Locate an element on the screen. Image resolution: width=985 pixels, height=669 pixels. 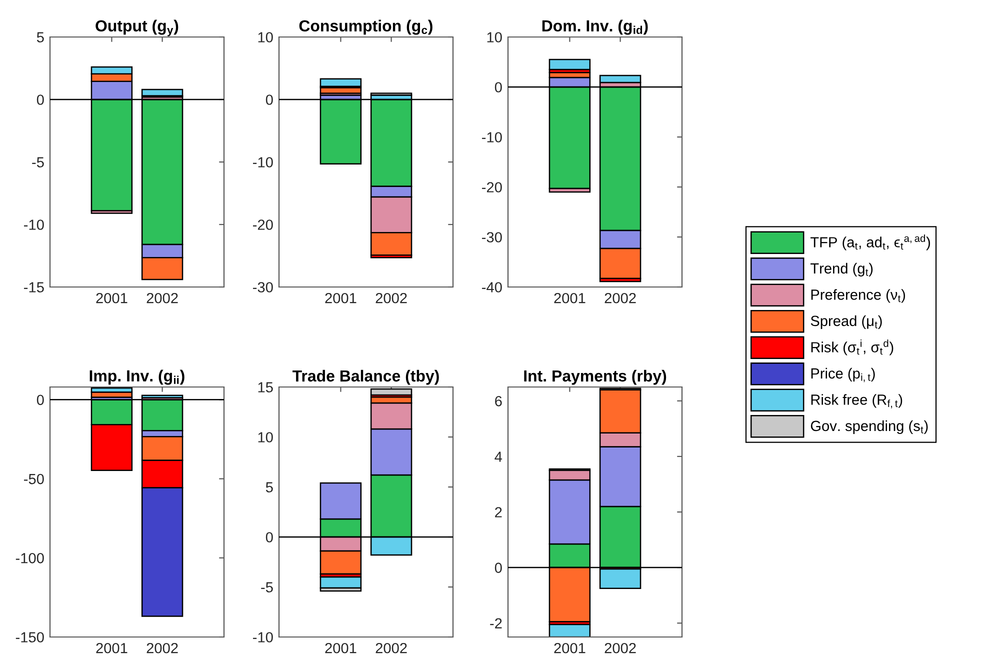
y-tick-label: -50 is located at coordinates (34, 479).